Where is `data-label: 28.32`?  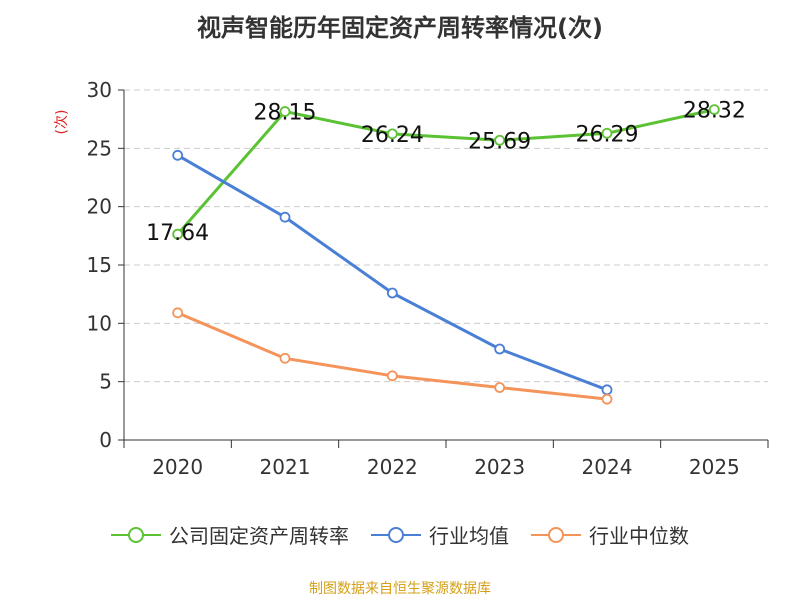
data-label: 28.32 is located at coordinates (714, 111).